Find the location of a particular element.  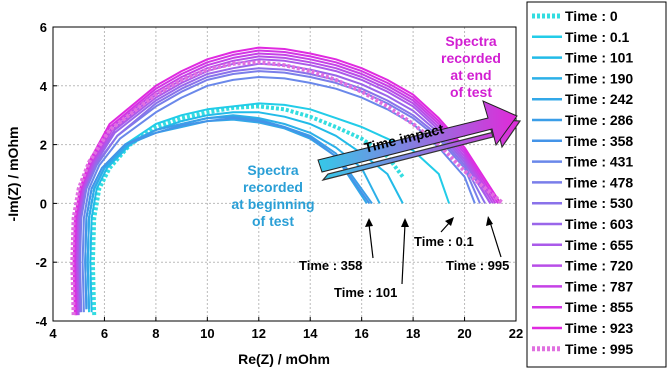

legend-label-14: Time : 855 is located at coordinates (599, 307).